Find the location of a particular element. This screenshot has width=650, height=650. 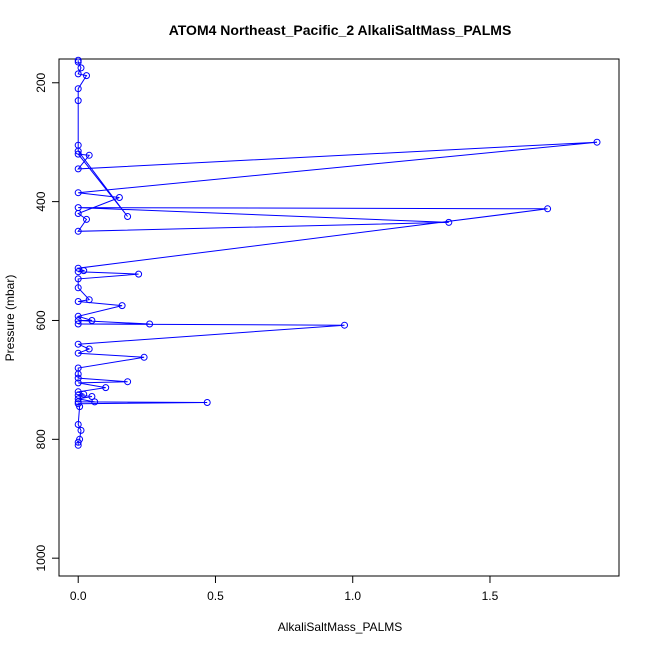

y-tick-label: 600 is located at coordinates (41, 320).